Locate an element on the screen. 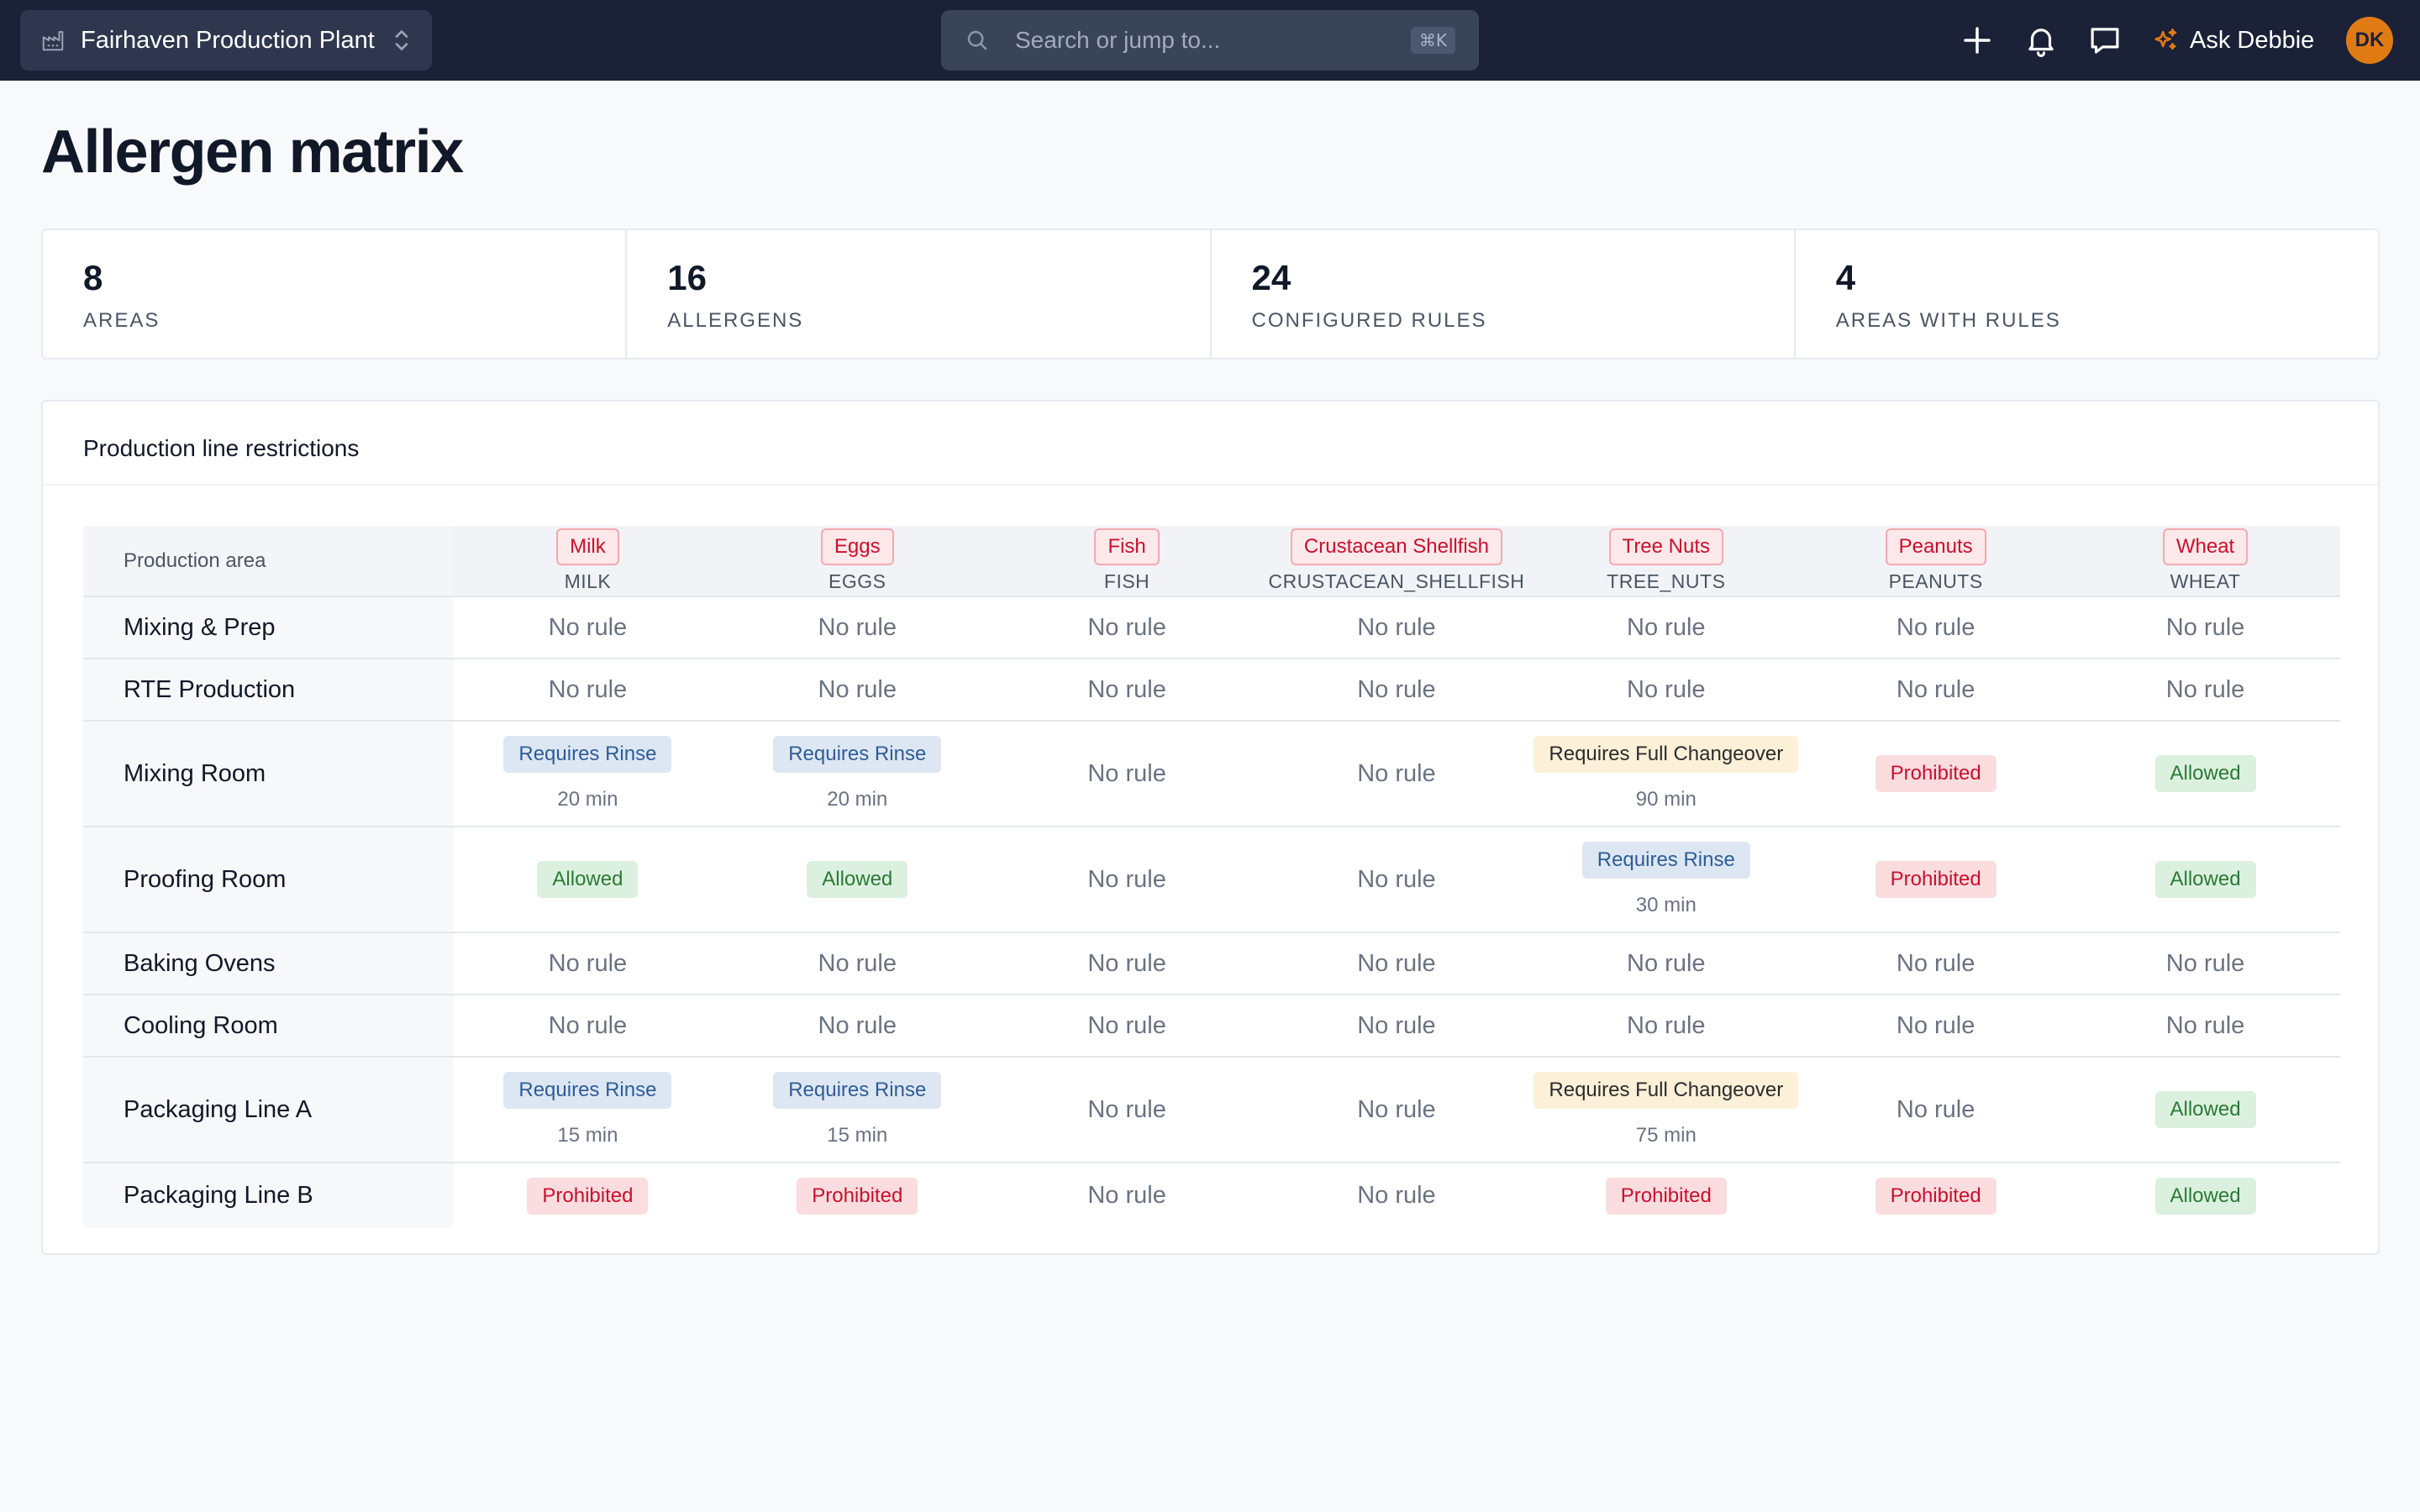  card-title: Production line restrictions is located at coordinates (1210, 444).